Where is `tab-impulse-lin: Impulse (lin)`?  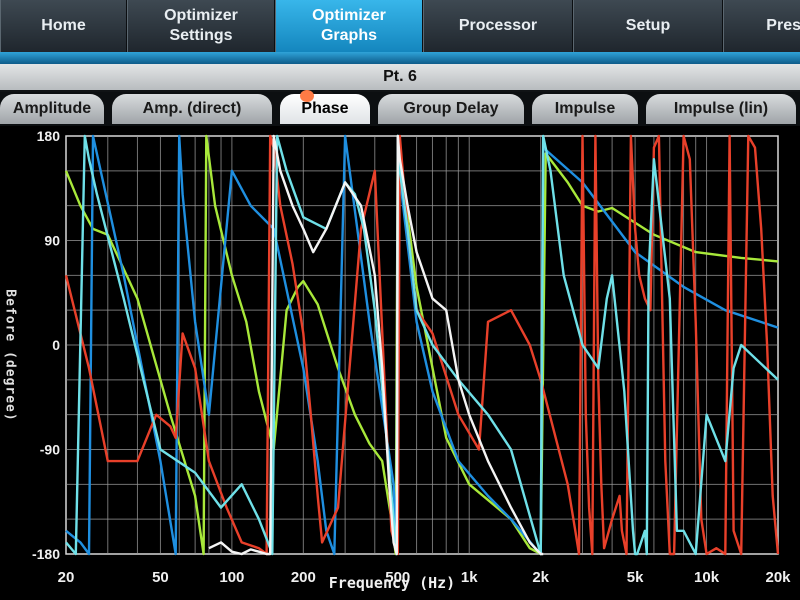
tab-impulse-lin: Impulse (lin) is located at coordinates (721, 109).